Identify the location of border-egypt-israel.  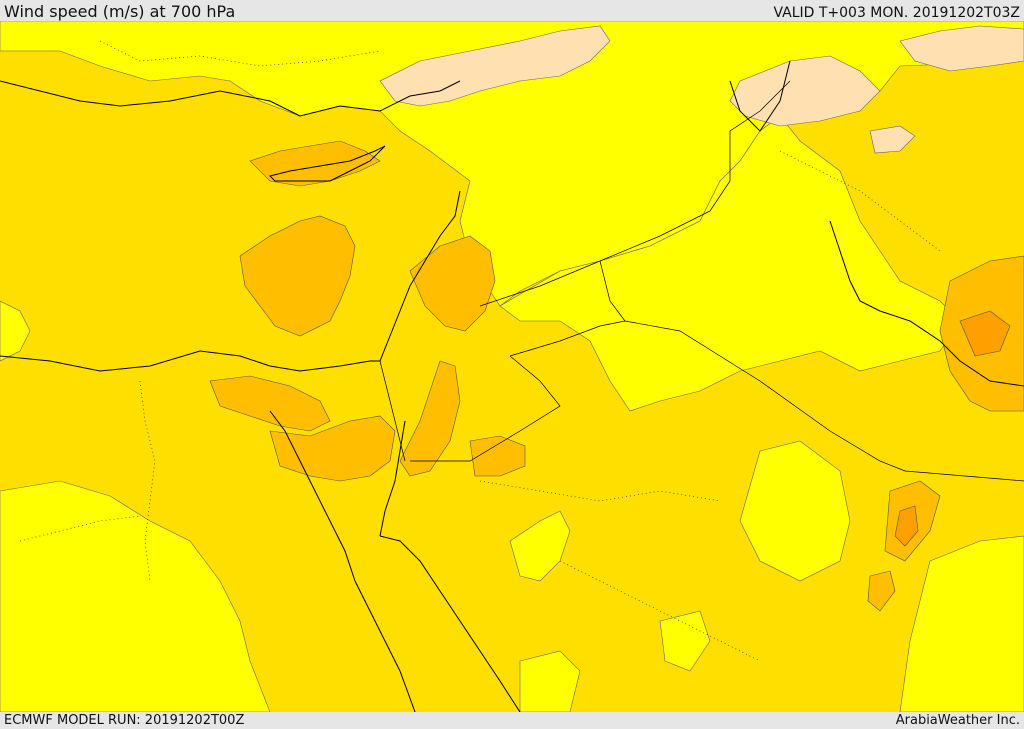
(392, 411).